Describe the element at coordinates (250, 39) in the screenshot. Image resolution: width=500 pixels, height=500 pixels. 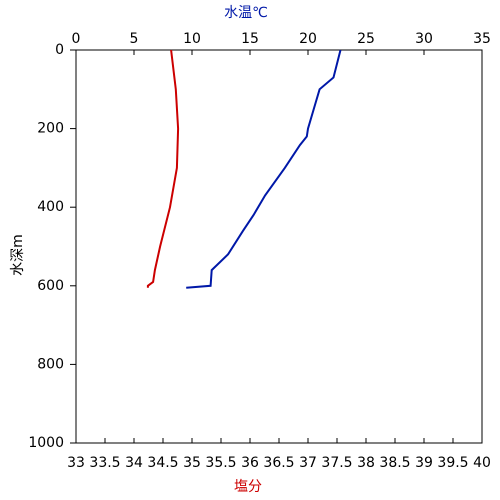
I see `x2-tick-label: 15` at that location.